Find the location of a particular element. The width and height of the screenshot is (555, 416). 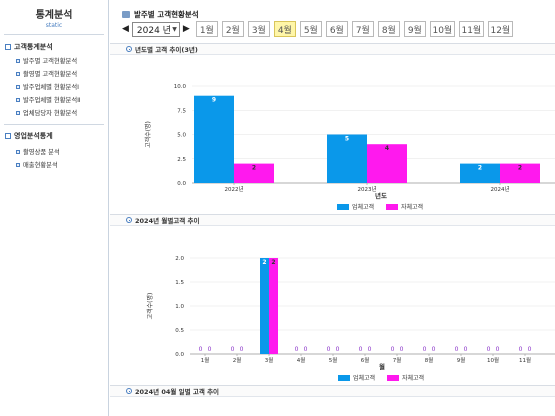

section-monthly-header: 2024년 월별고객 추이 is located at coordinates (332, 220).